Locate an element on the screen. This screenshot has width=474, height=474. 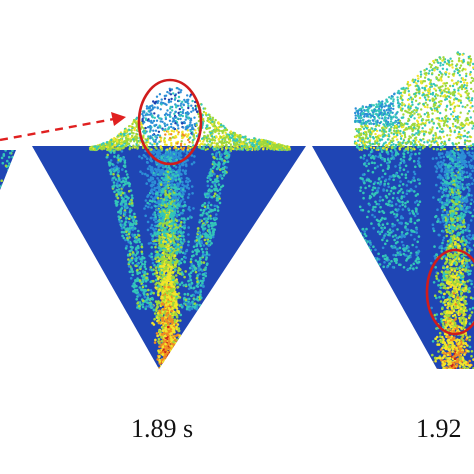
time-label-1-89s: 1.89 s is located at coordinates (162, 428).